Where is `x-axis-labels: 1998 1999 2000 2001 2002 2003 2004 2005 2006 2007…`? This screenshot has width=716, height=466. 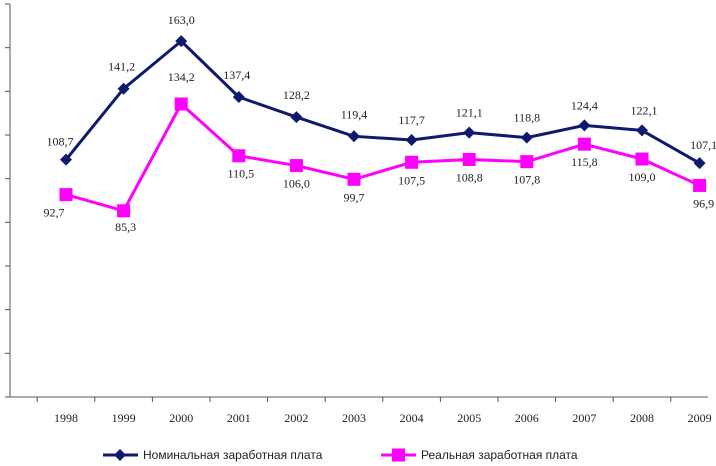
x-axis-labels: 1998 1999 2000 2001 2002 2003 2004 2005 2006 2007… is located at coordinates (383, 418).